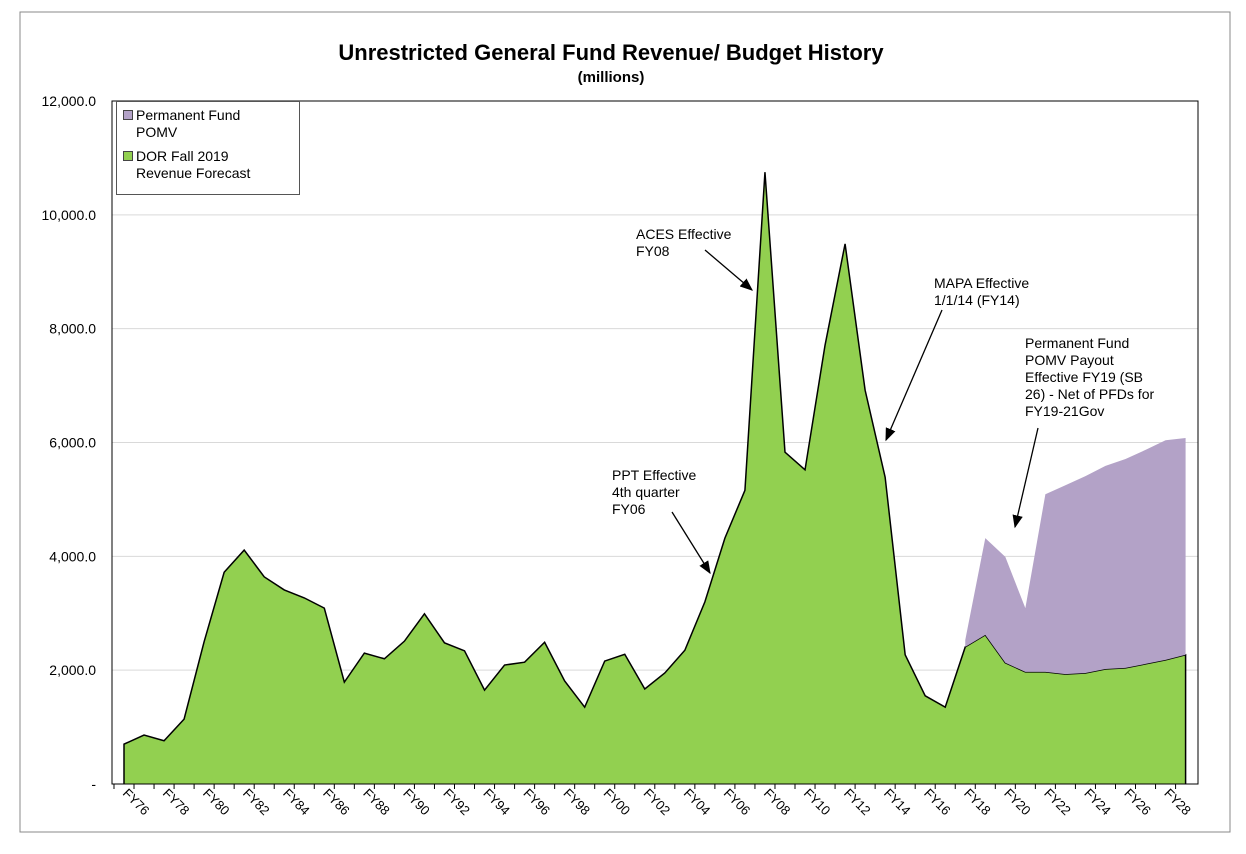 The height and width of the screenshot is (854, 1246). I want to click on annotation-line: FY08, so click(653, 251).